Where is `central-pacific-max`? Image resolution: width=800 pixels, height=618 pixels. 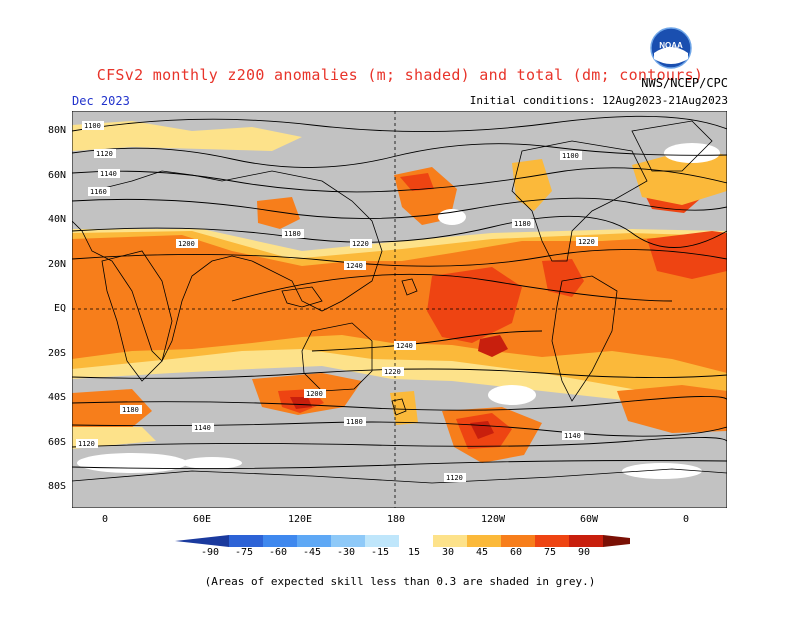 central-pacific-max is located at coordinates (474, 305).